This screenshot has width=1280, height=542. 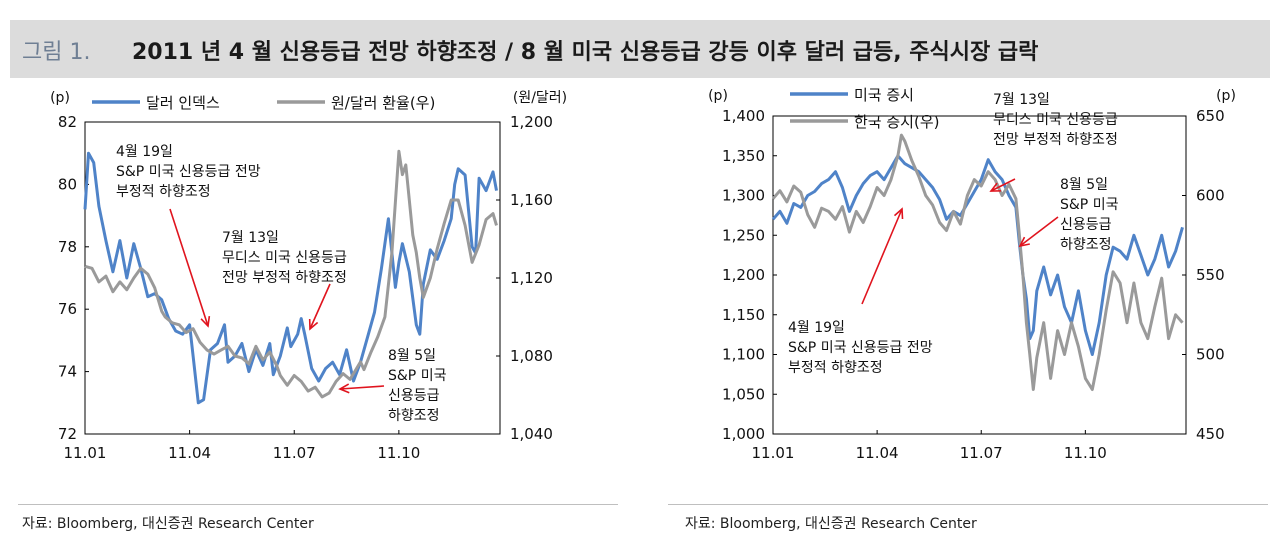 I want to click on right-y-tick-label: 1,120, so click(x=531, y=278).